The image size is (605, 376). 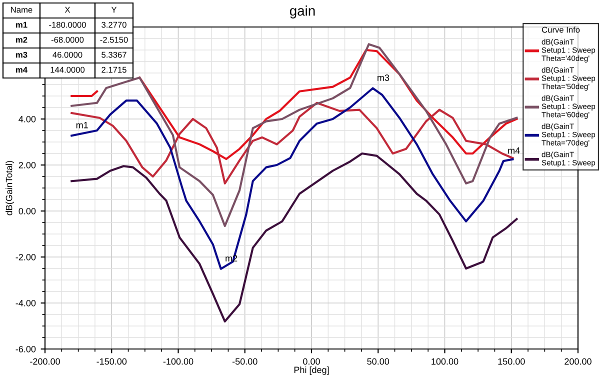 What do you see at coordinates (67, 25) in the screenshot?
I see `annotation: -180.0000` at bounding box center [67, 25].